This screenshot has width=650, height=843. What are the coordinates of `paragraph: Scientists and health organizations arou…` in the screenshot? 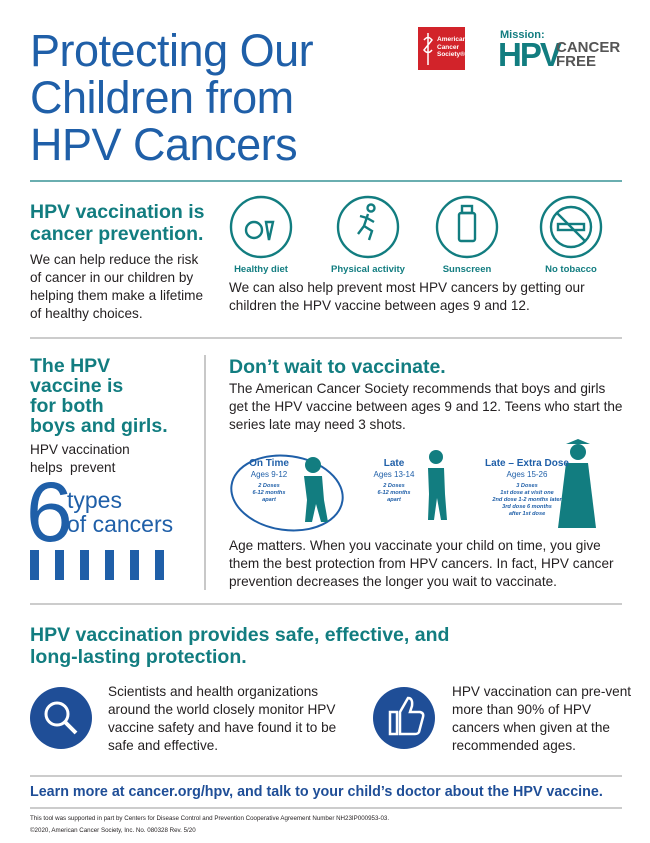 It's located at (222, 718).